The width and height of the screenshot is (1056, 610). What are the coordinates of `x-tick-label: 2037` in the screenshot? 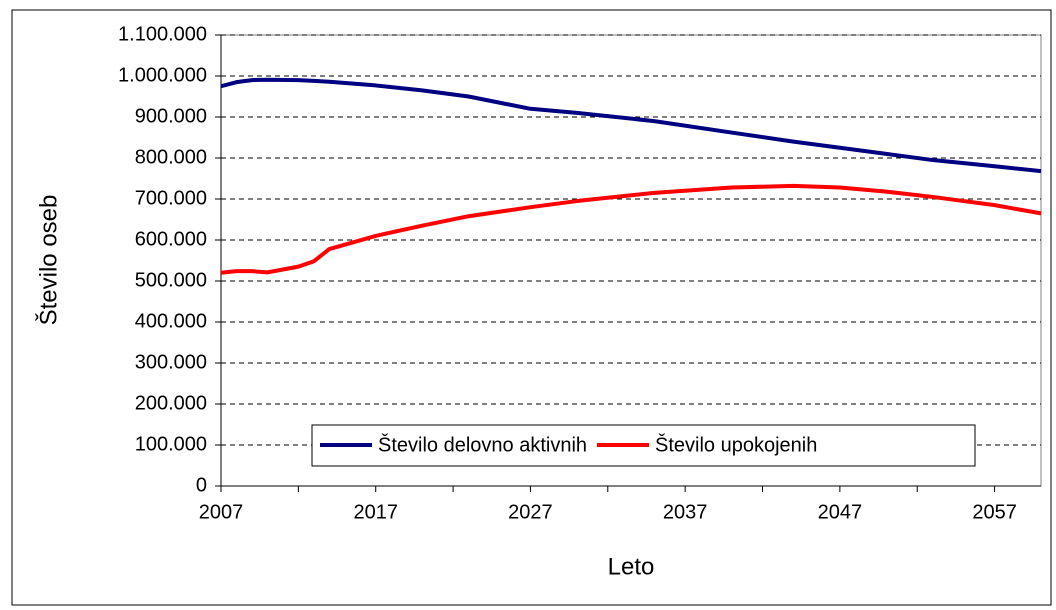 It's located at (685, 512).